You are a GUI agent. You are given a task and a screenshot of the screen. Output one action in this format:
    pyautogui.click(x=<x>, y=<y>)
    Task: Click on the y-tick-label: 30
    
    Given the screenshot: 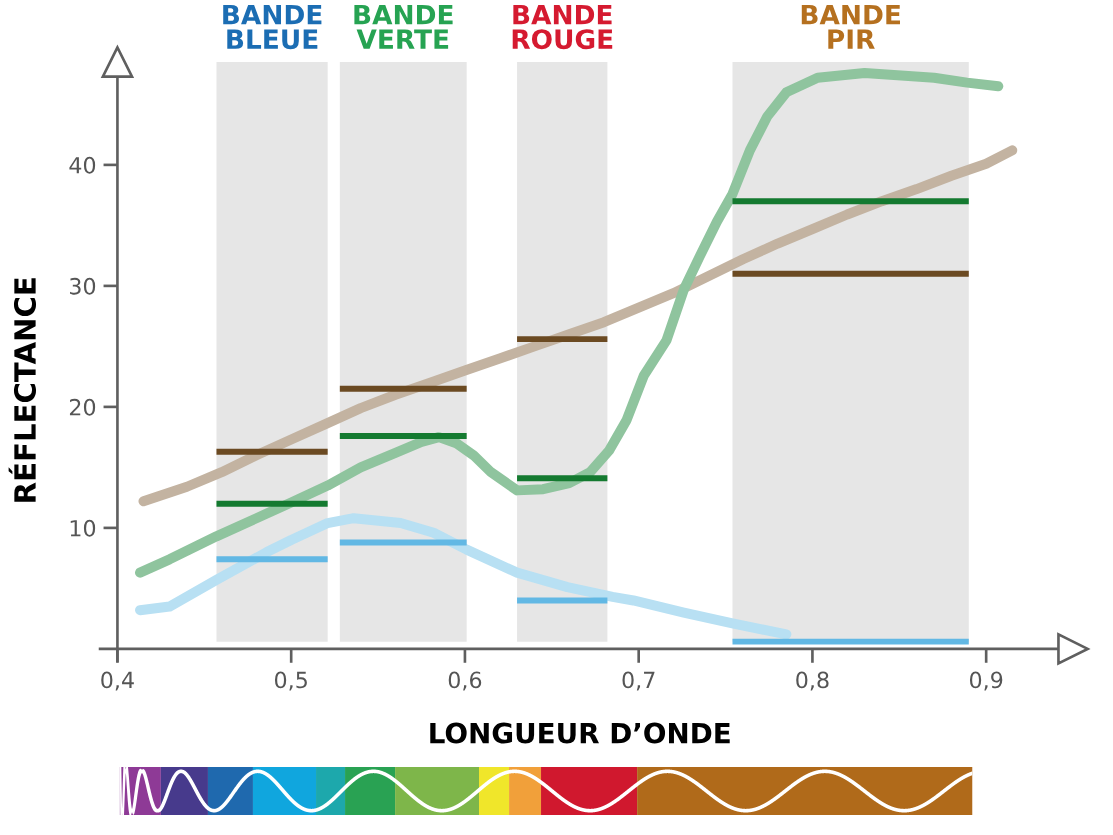 What is the action you would take?
    pyautogui.click(x=83, y=286)
    